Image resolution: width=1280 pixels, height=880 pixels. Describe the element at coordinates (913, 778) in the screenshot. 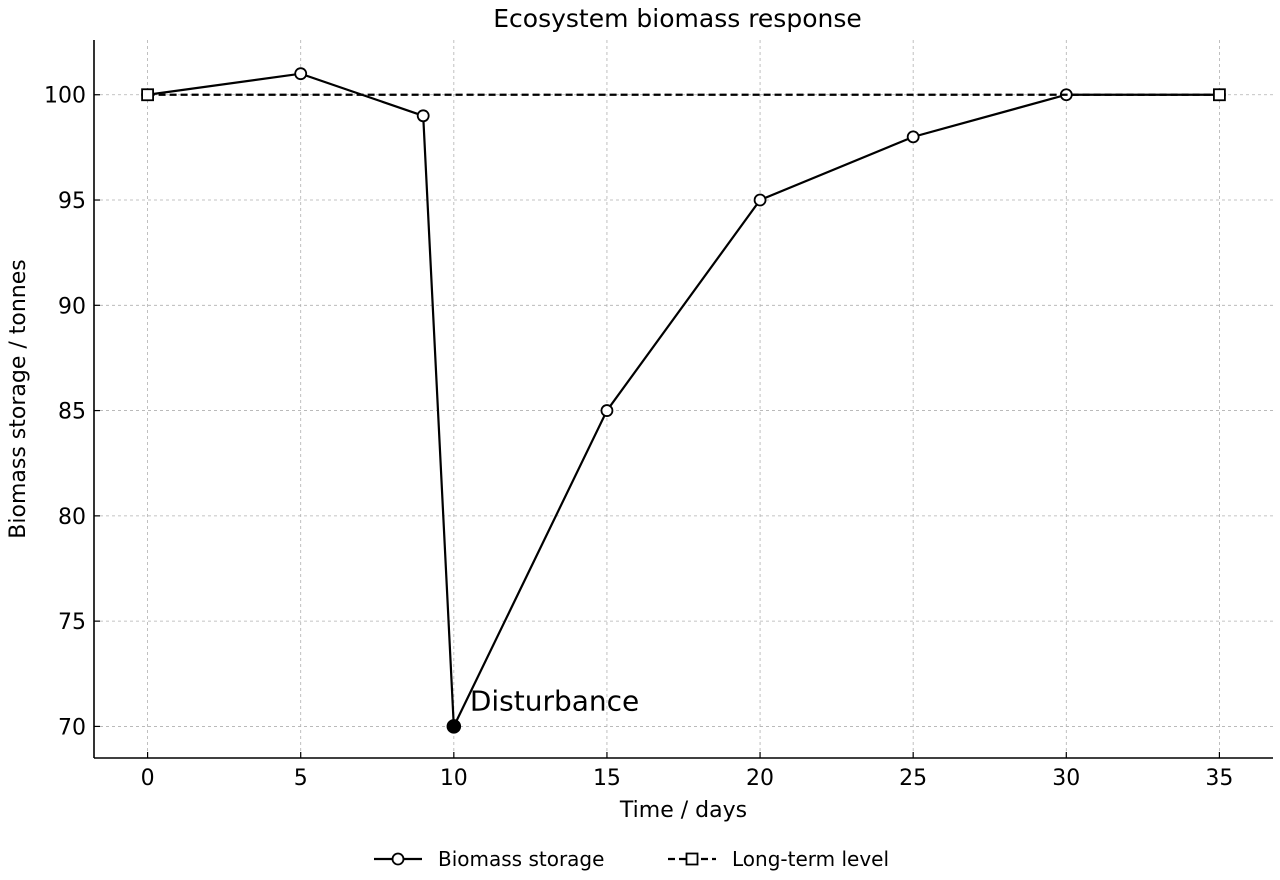

I see `x-tick-label: 25` at that location.